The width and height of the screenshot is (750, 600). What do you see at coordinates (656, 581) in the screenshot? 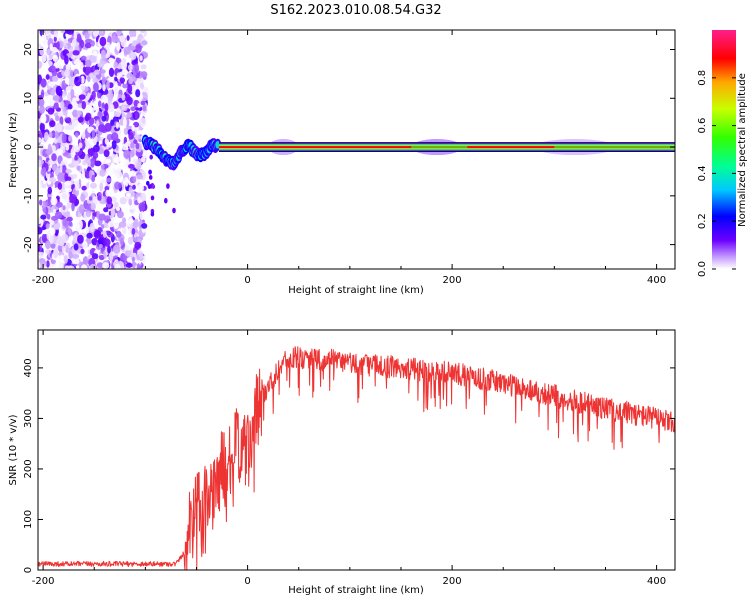
I see `snr-x-tick-label: 400` at bounding box center [656, 581].